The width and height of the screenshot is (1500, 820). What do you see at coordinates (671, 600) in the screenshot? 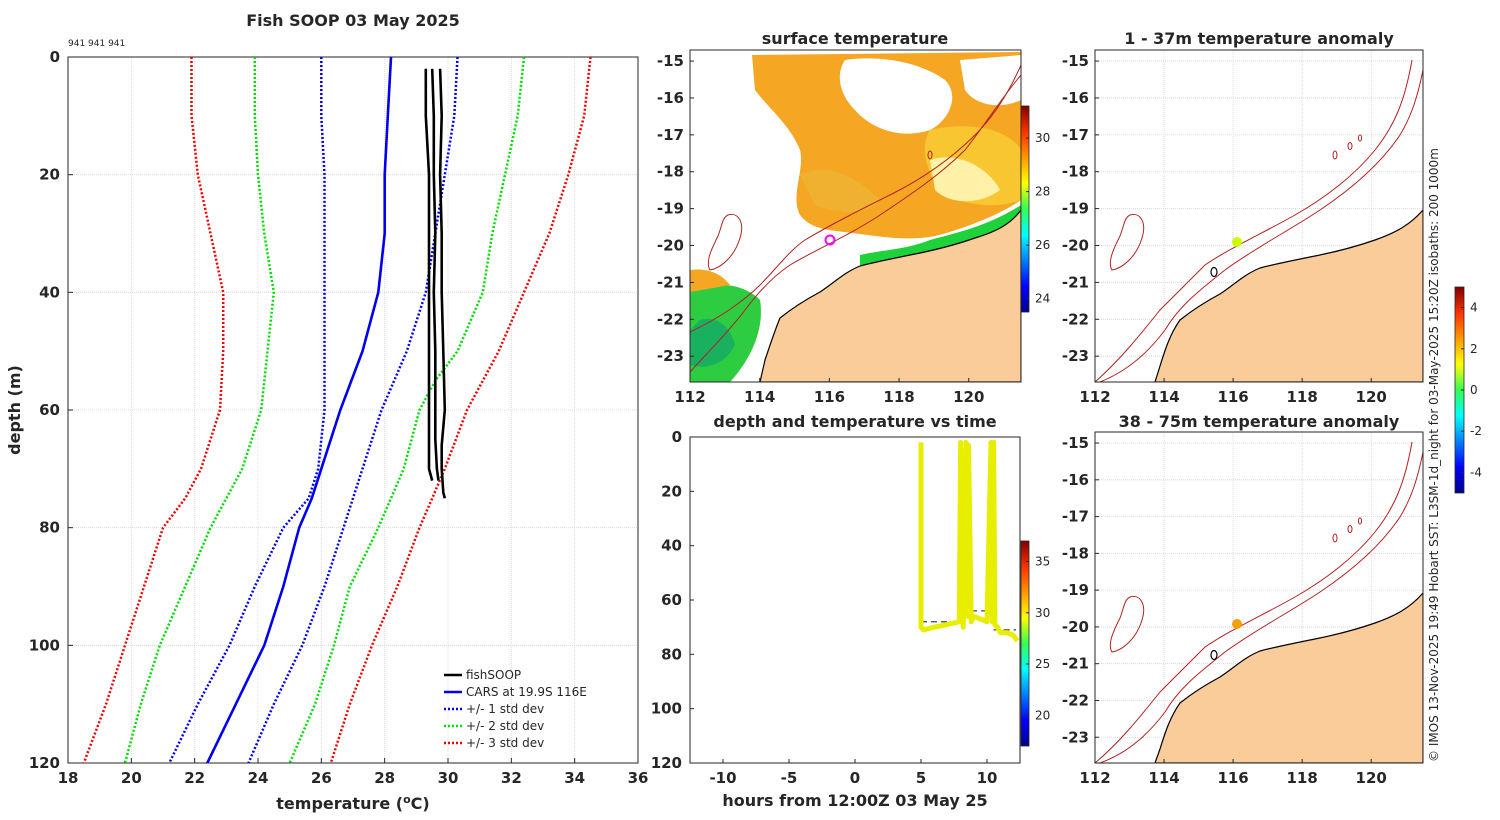
I see `timeseries-ytick-label: 60` at bounding box center [671, 600].